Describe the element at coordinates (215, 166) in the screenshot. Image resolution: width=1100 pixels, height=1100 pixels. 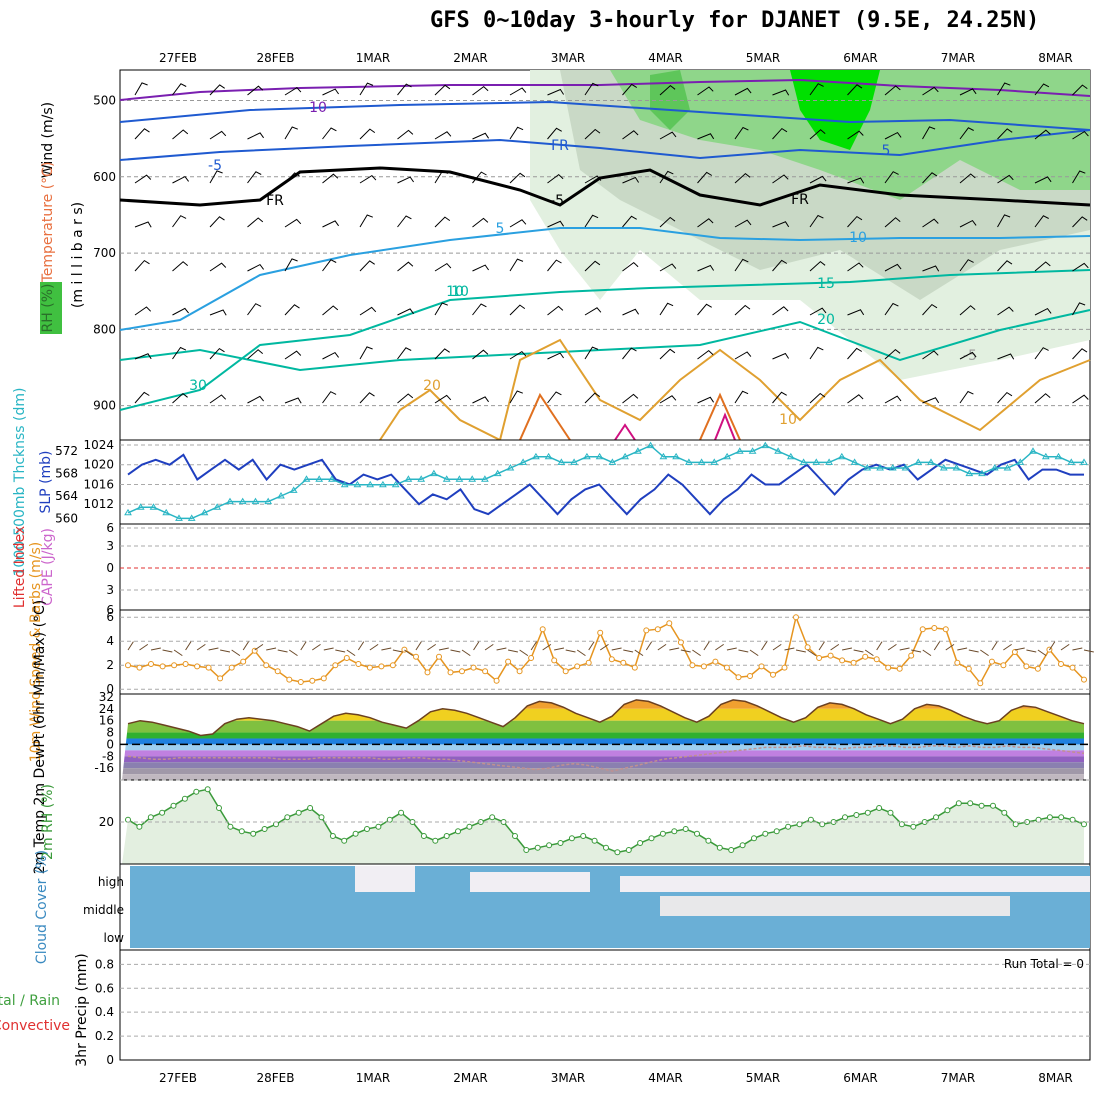
I see `contour-label: -5` at that location.